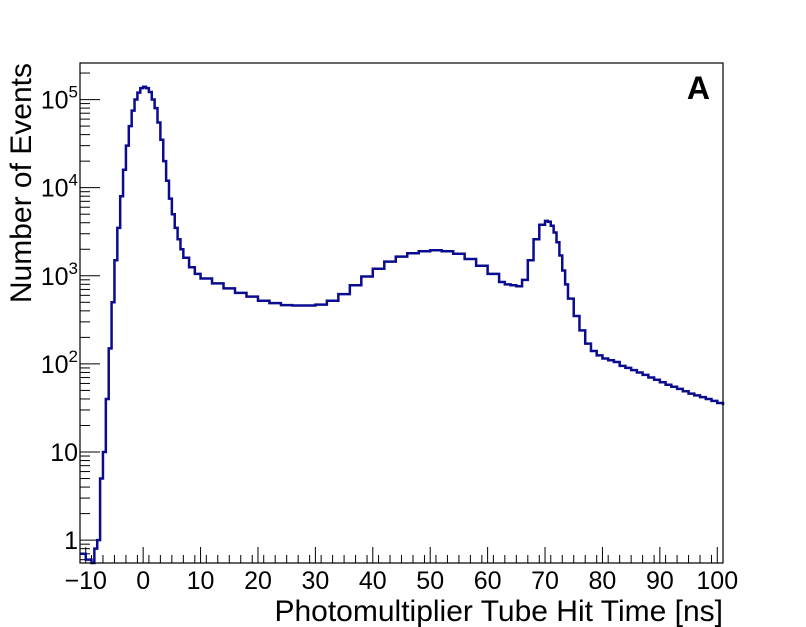 The width and height of the screenshot is (806, 627). What do you see at coordinates (258, 581) in the screenshot?
I see `x-tick-label: 20` at bounding box center [258, 581].